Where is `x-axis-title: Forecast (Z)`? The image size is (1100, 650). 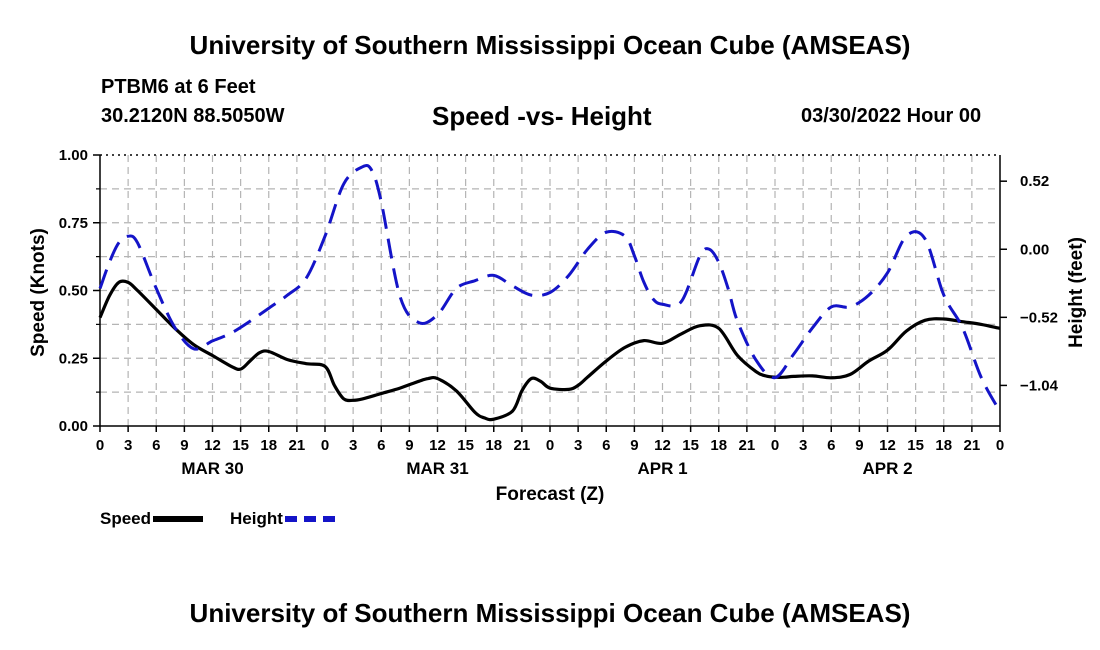 x-axis-title: Forecast (Z) is located at coordinates (550, 494).